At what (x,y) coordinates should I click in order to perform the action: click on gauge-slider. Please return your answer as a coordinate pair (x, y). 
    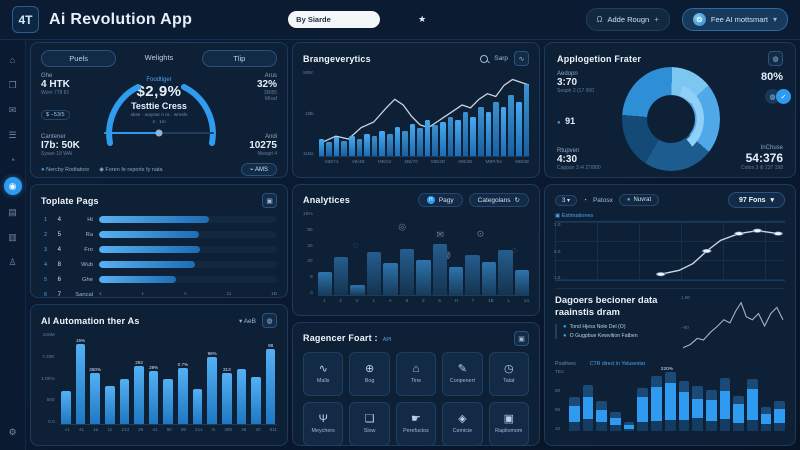
    Looking at the image, I should click on (159, 133).